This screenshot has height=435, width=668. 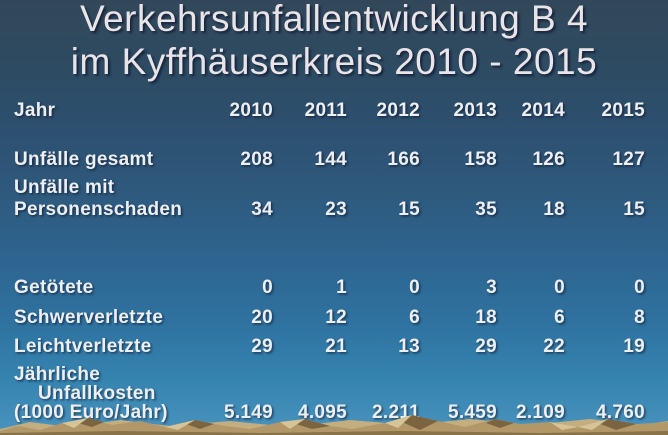 I want to click on table-row-unfaelle-gesamt: Unfälle gesamt 208 144 166 158 126 127, so click(x=329, y=160).